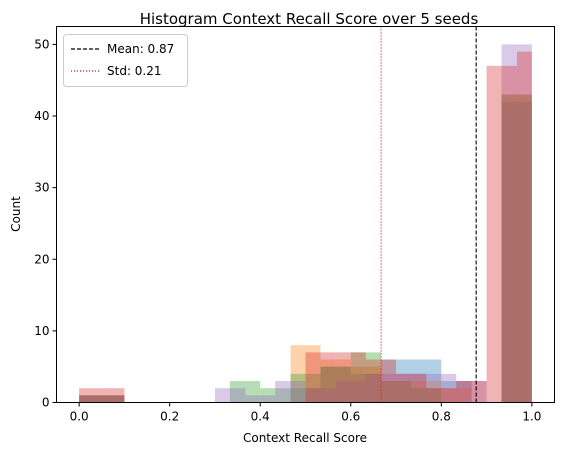  Describe the element at coordinates (41, 259) in the screenshot. I see `y-tick-label: 20` at that location.